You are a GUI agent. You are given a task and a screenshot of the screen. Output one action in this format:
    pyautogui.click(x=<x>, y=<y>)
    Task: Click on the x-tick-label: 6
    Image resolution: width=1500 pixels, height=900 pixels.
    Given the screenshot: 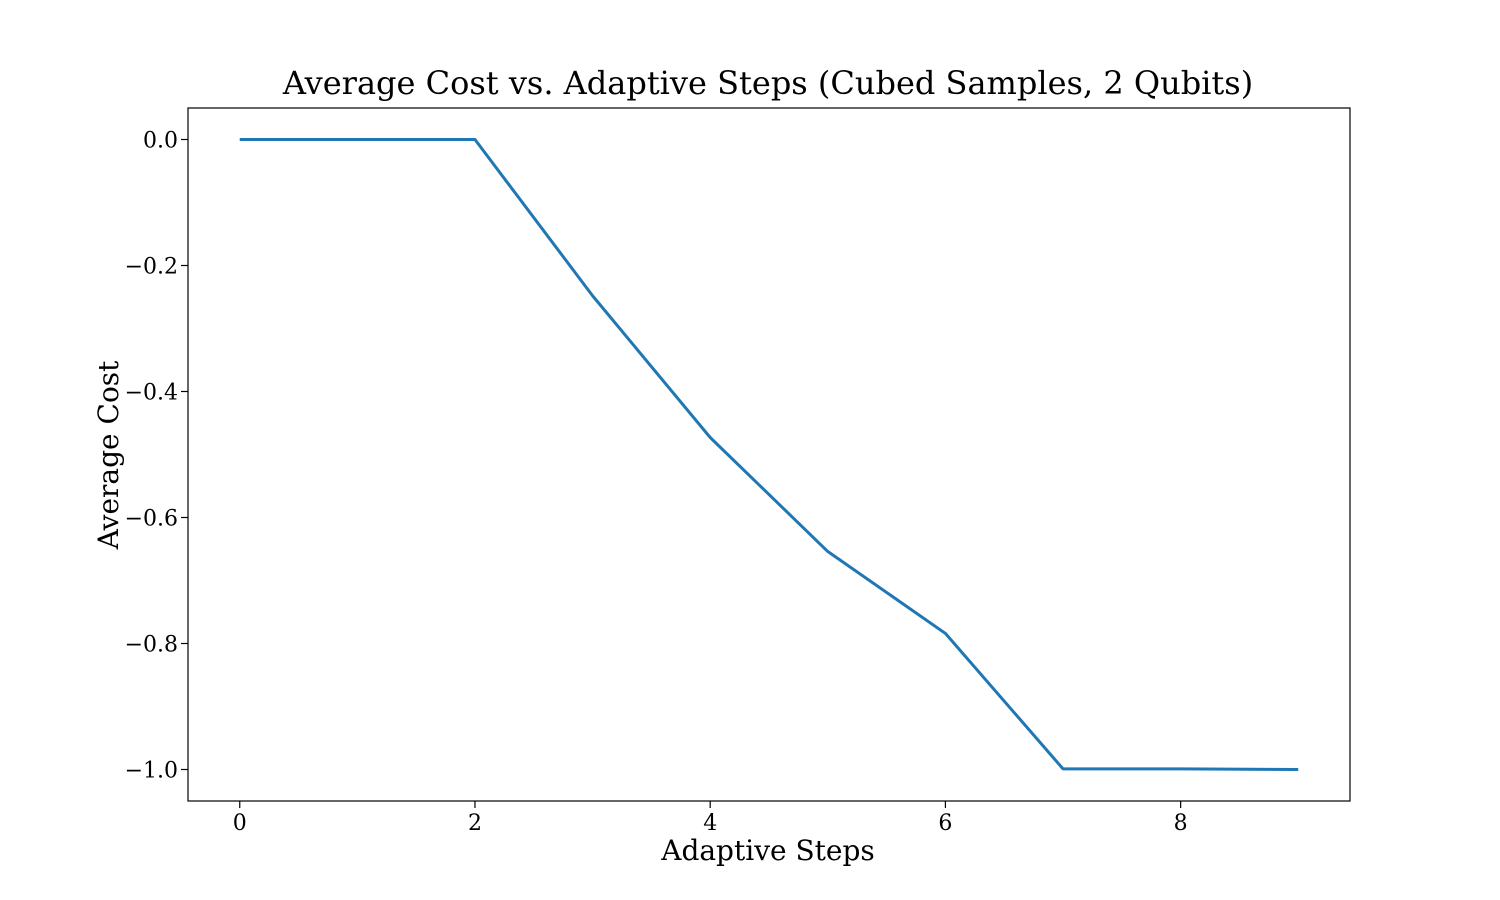 What is the action you would take?
    pyautogui.click(x=945, y=823)
    